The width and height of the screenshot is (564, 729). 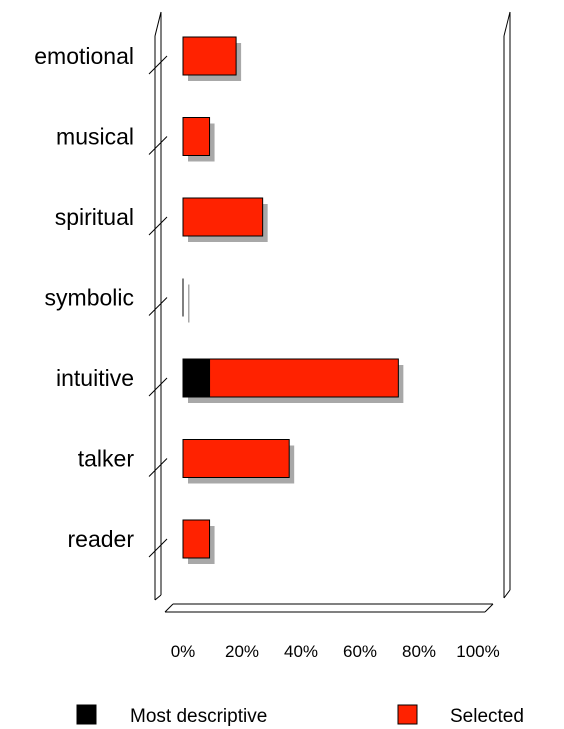 I want to click on right-wall-top-edge, so click(x=507, y=24).